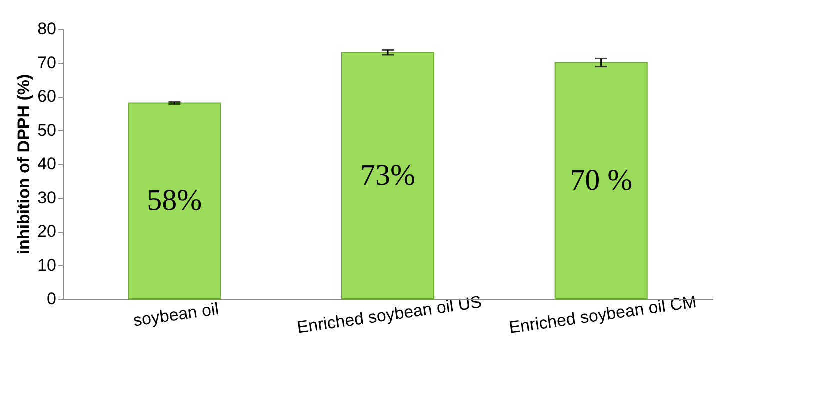  I want to click on y-tick-label: 70, so click(47, 62).